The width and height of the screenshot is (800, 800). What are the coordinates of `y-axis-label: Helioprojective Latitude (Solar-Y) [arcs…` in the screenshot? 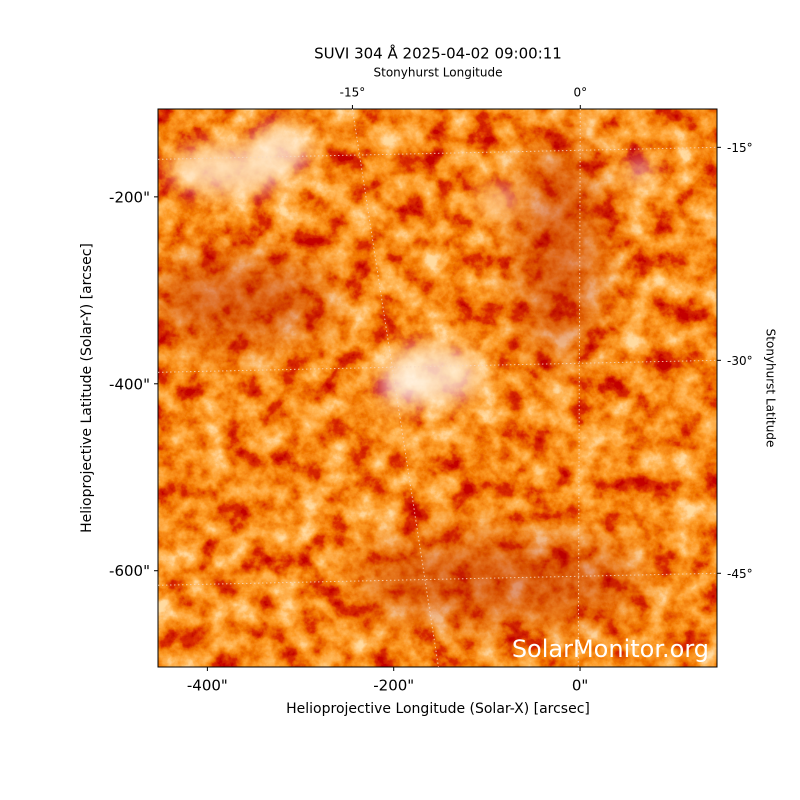 It's located at (87, 388).